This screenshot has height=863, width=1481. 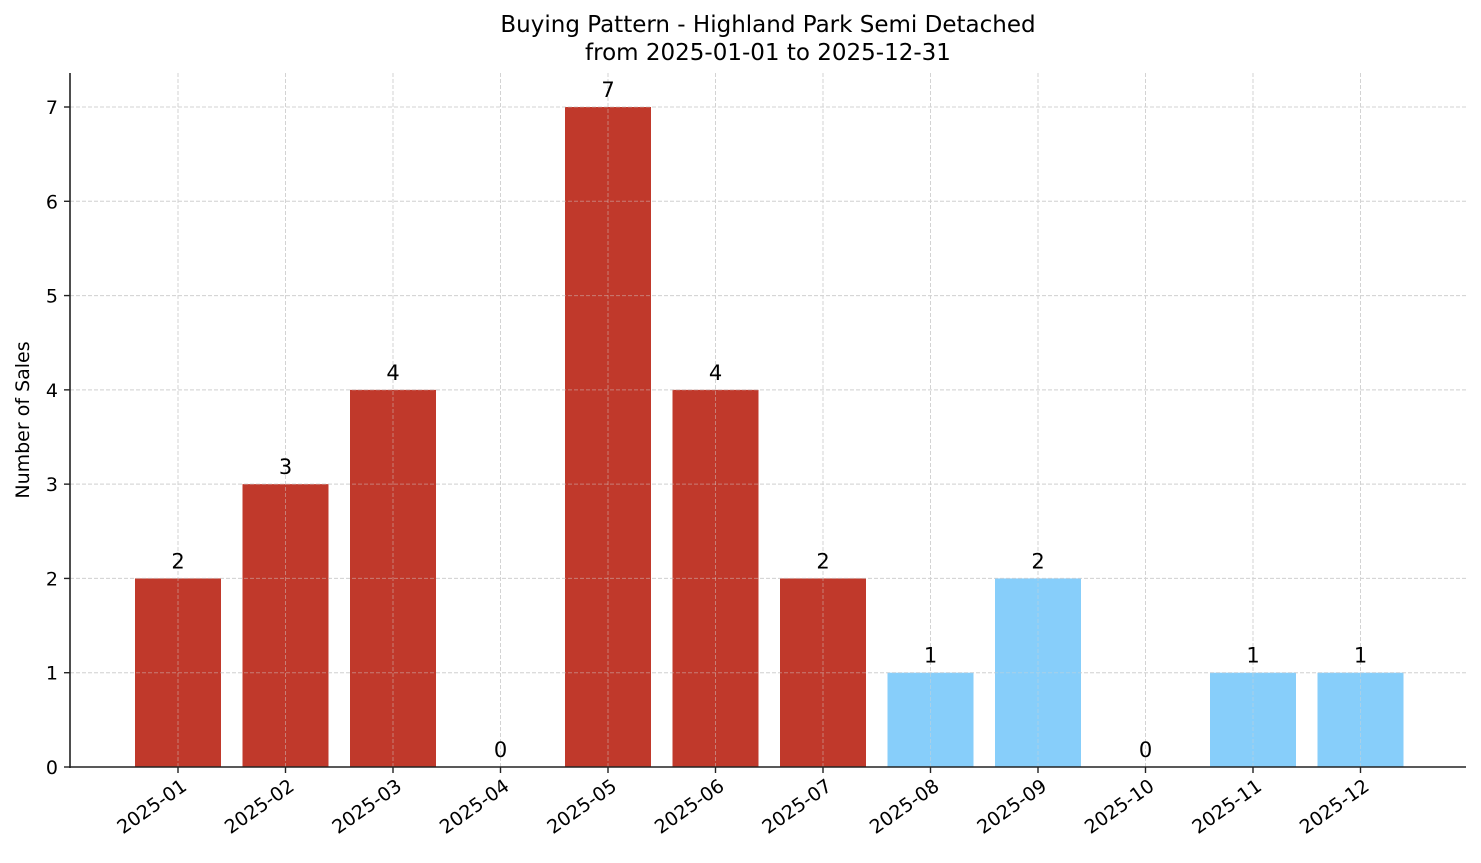 What do you see at coordinates (905, 807) in the screenshot?
I see `x-tick-label: 2025-08` at bounding box center [905, 807].